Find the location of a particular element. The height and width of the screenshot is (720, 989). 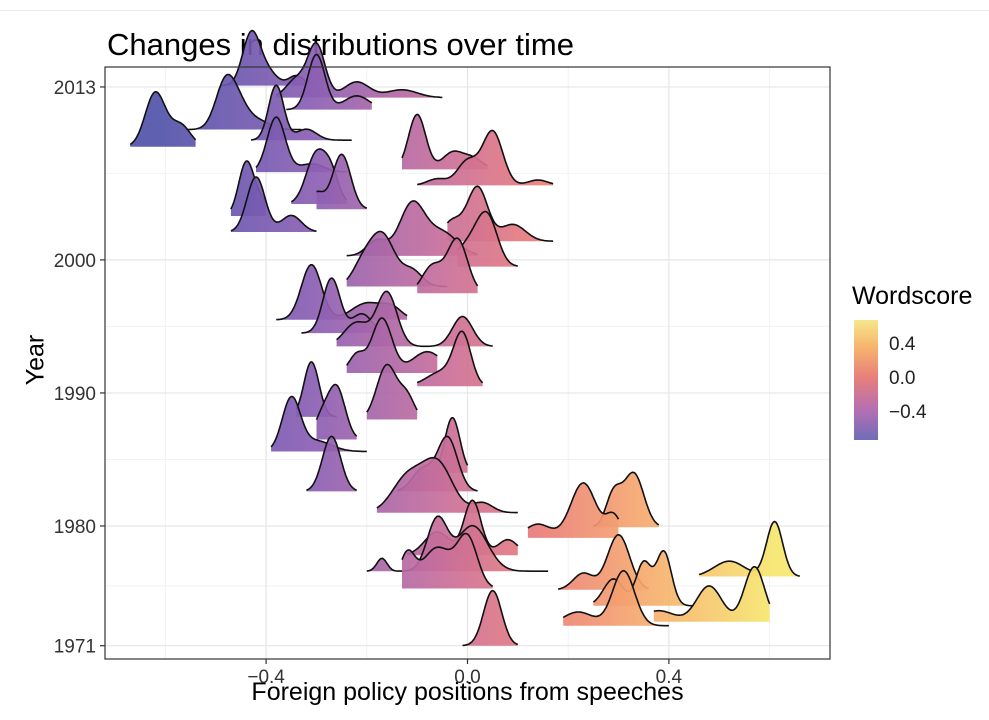

ridge-1988 is located at coordinates (392, 391).